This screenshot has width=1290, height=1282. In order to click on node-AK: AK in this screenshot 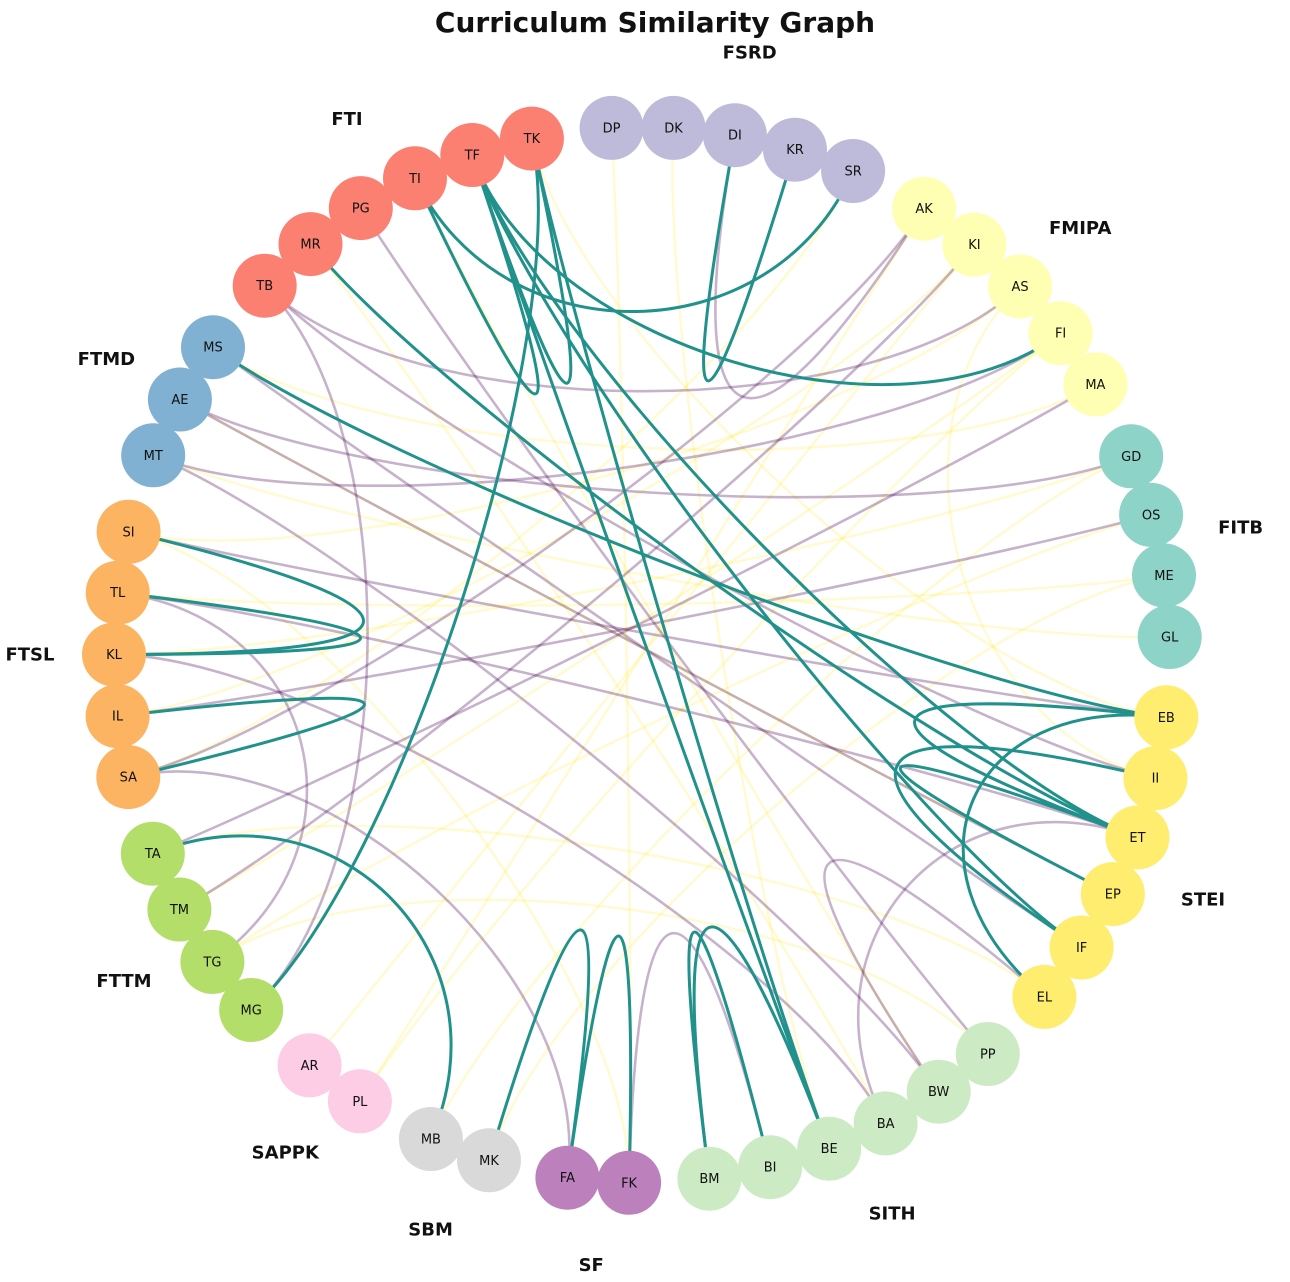, I will do `click(924, 208)`.